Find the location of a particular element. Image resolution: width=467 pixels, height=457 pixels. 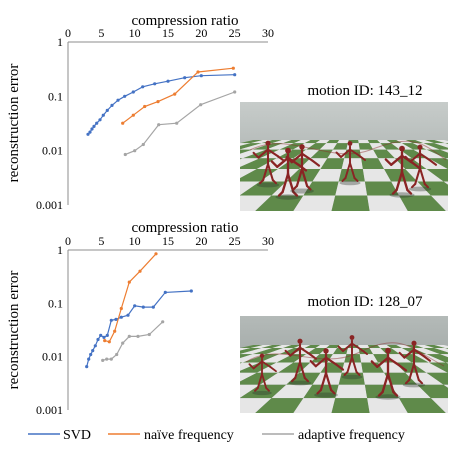

x-tick-label: 5 is located at coordinates (101, 33).